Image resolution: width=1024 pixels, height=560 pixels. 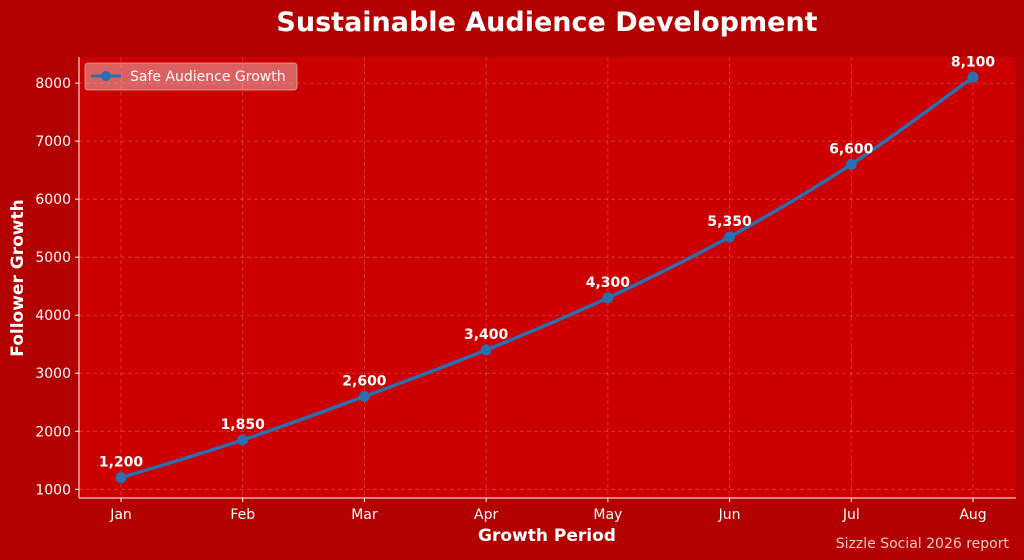 I want to click on y-tick-labels: 1000 2000 3000 4000 5000 6000 7000 8000, so click(x=57, y=287).